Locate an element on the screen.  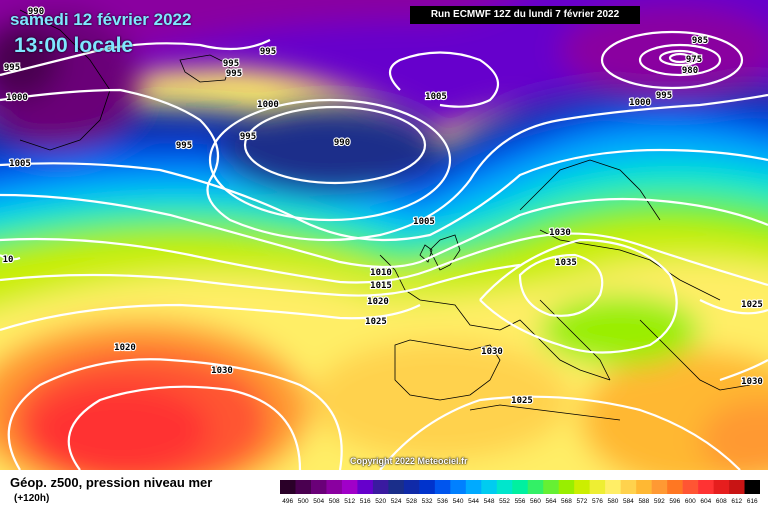
legend-label: 600 is located at coordinates (690, 501).